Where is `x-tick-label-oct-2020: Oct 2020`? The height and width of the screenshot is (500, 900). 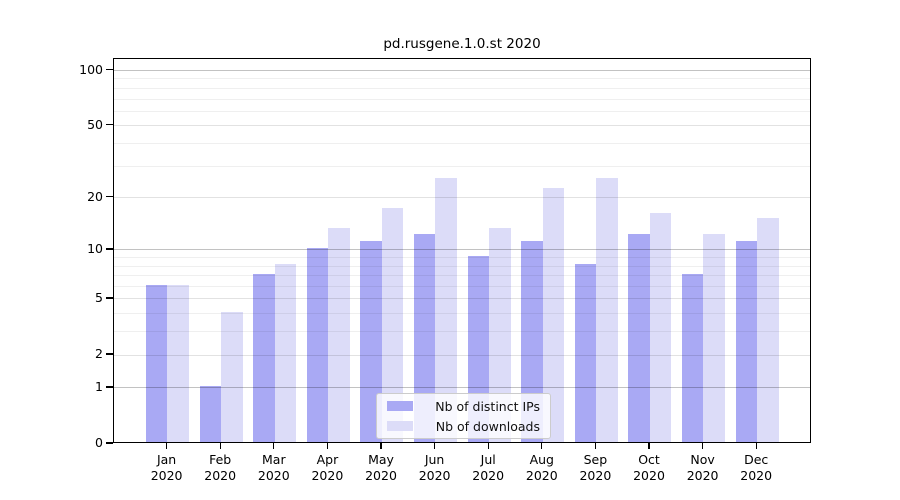 x-tick-label-oct-2020: Oct 2020 is located at coordinates (649, 468).